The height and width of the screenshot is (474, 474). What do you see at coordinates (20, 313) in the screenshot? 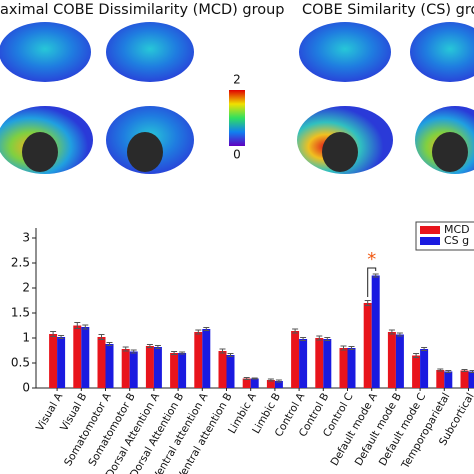
I see `y-tick-label: 1.5` at bounding box center [20, 313].